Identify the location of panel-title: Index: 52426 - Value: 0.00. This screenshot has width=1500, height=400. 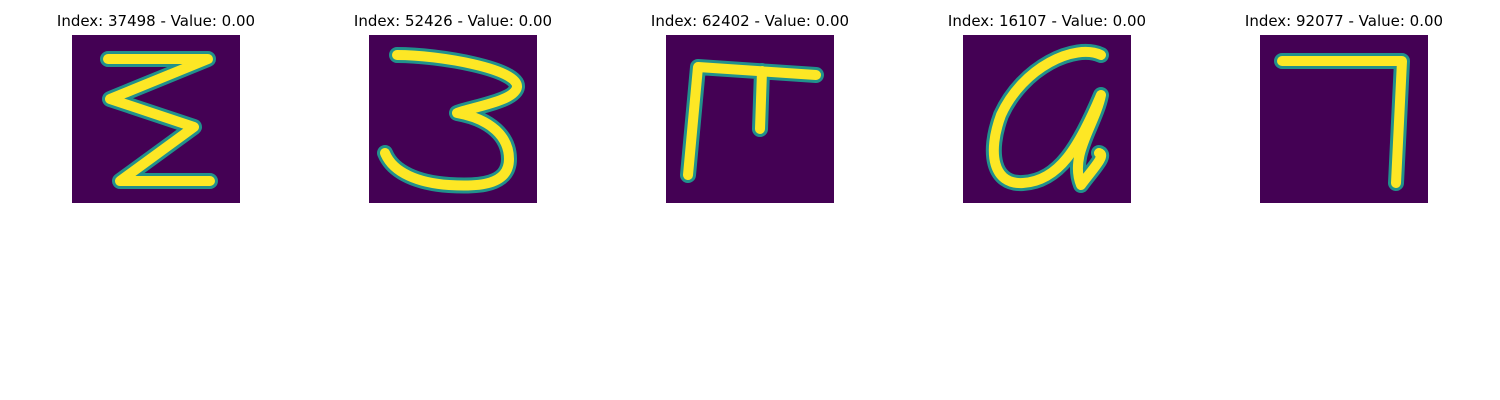
(453, 21).